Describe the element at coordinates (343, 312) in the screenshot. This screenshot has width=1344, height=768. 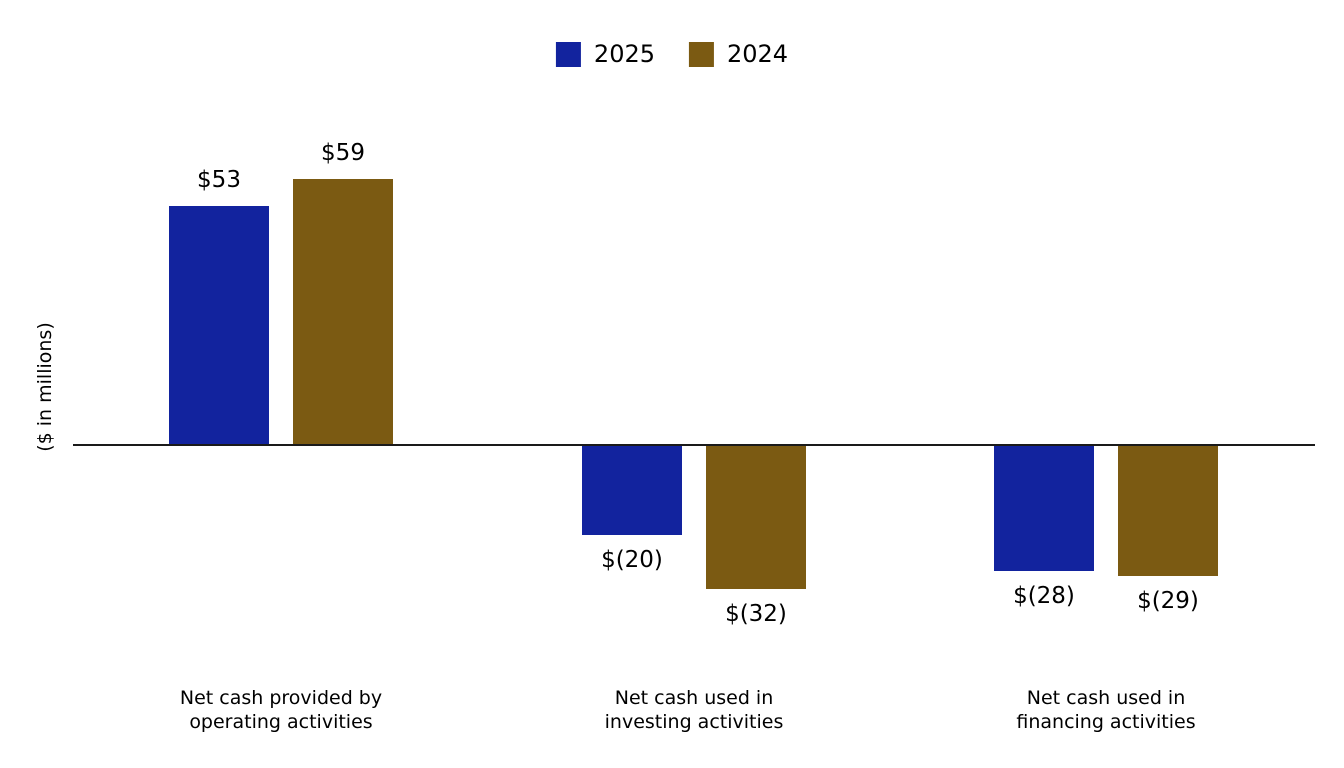
I see `bar-2024-operating` at that location.